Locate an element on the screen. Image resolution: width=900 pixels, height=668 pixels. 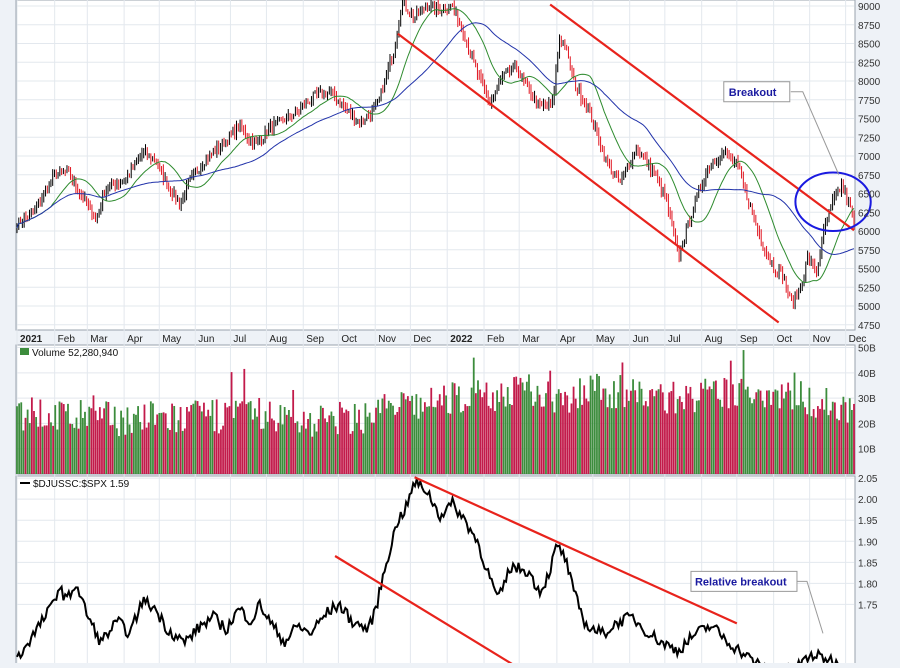
price-tick-label: 8500 is located at coordinates (869, 45).